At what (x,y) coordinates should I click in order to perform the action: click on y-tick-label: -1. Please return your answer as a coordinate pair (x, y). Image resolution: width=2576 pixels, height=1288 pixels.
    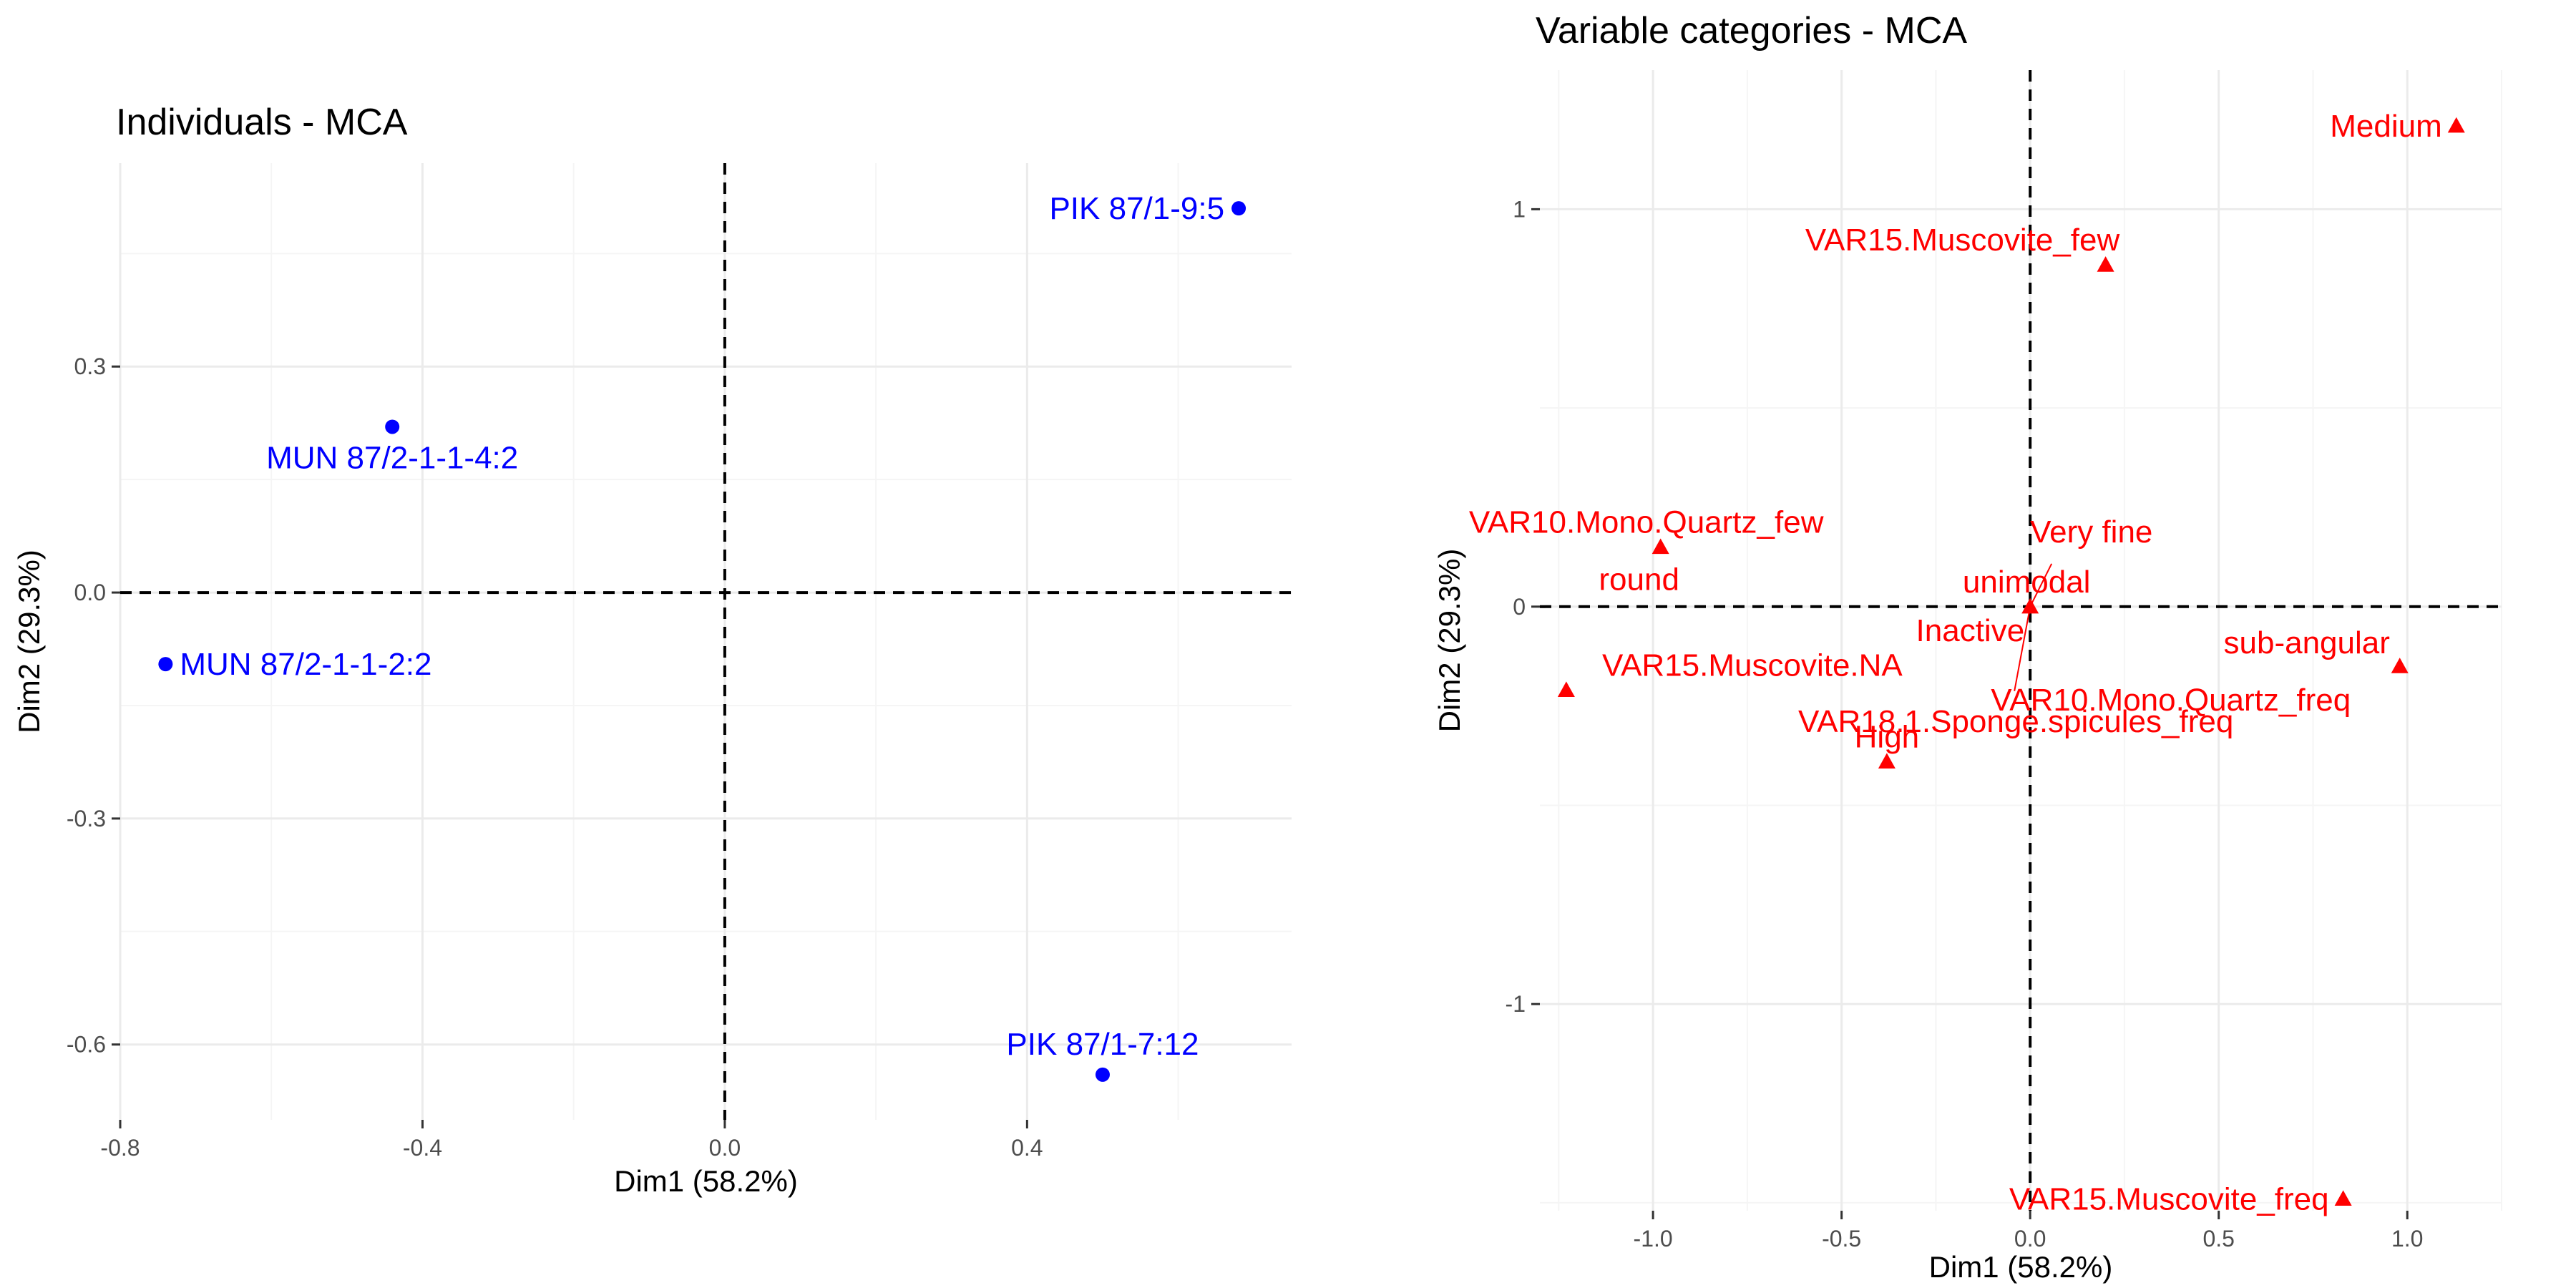
    Looking at the image, I should click on (1516, 1004).